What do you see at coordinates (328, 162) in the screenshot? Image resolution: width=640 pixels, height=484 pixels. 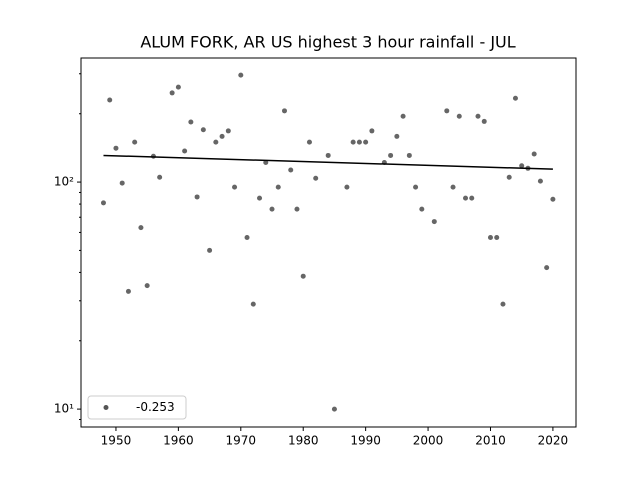 I see `trend-line` at bounding box center [328, 162].